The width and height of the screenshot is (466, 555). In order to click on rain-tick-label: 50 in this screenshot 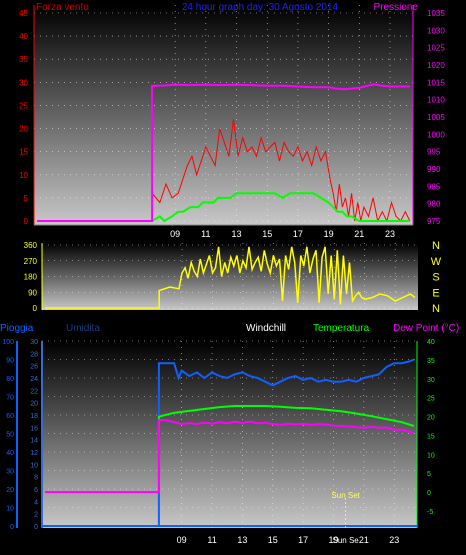, I will do `click(10, 435)`.